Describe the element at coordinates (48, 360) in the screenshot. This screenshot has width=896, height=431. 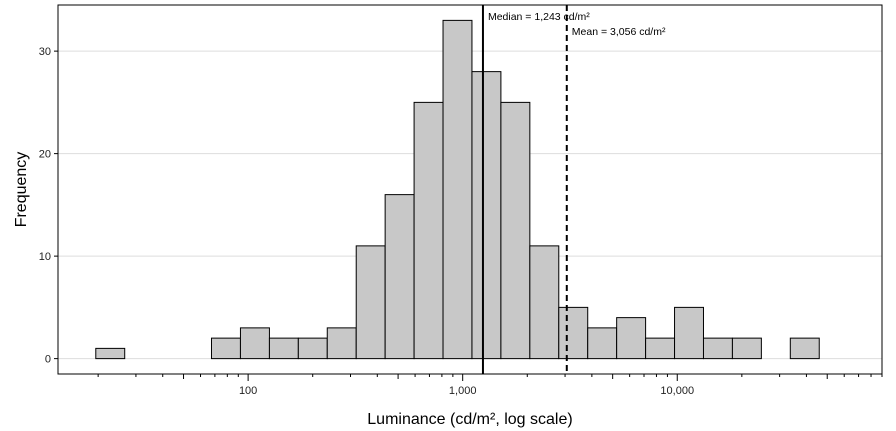
I see `y-tick-label-0: 0` at that location.